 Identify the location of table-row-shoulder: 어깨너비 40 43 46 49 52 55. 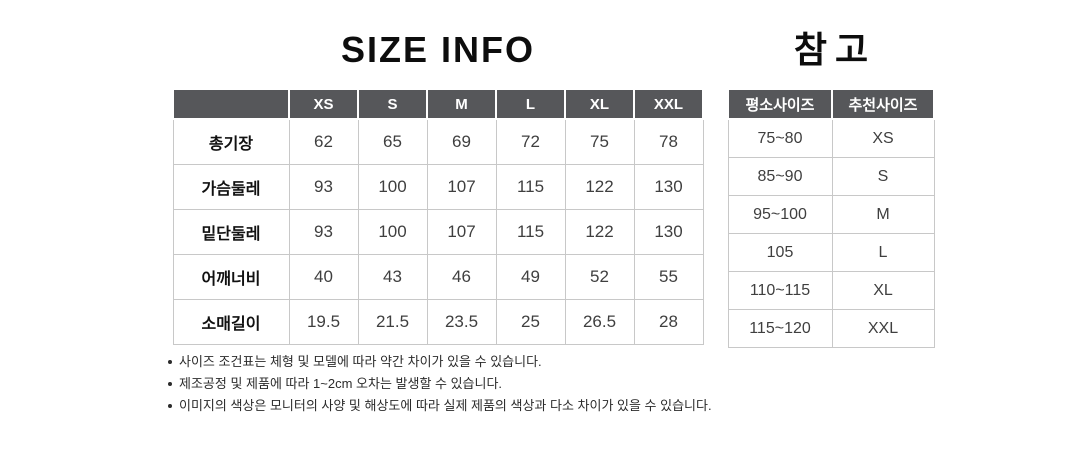
(438, 277).